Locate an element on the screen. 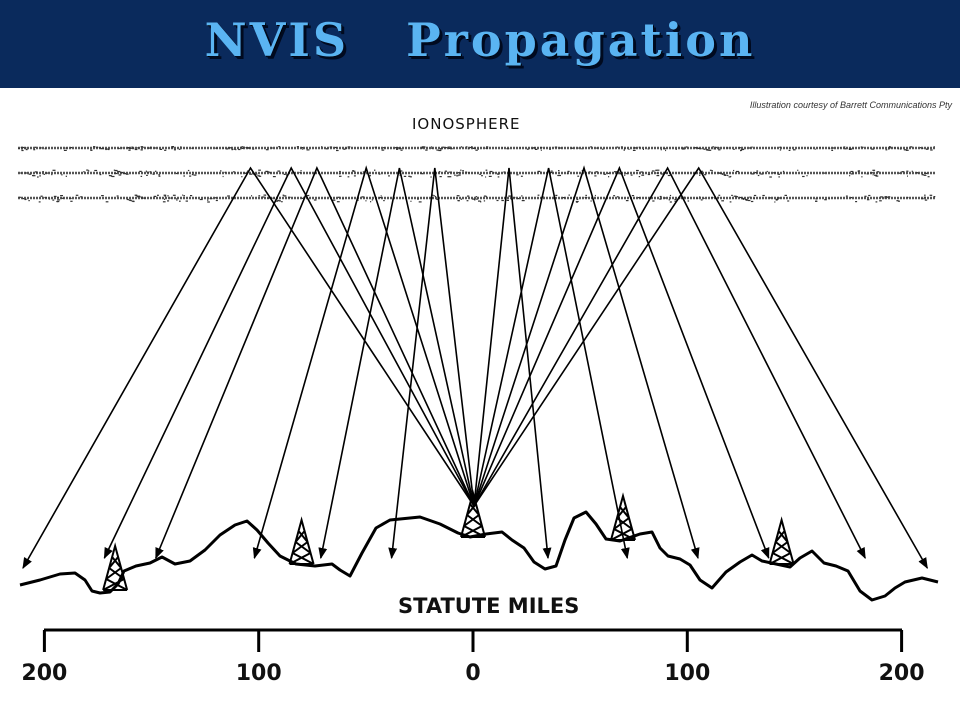  ionosphere-layers is located at coordinates (477, 174).